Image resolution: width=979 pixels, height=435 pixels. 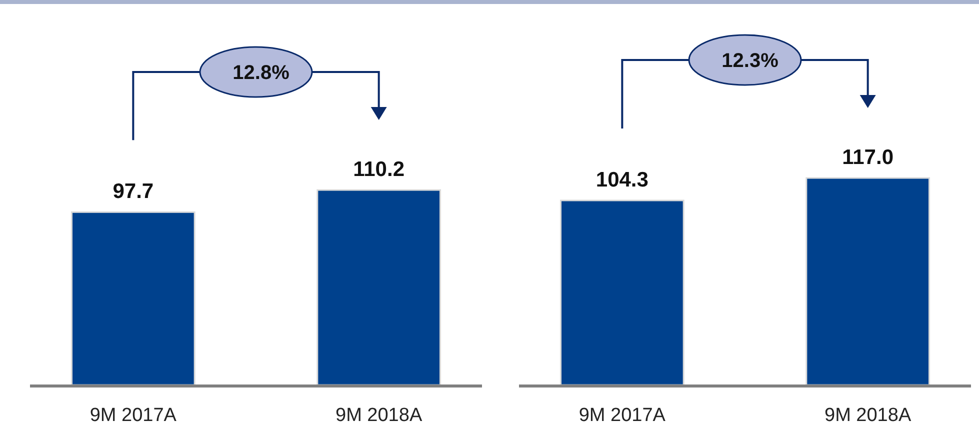 I want to click on data-label: 97.7, so click(x=133, y=192).